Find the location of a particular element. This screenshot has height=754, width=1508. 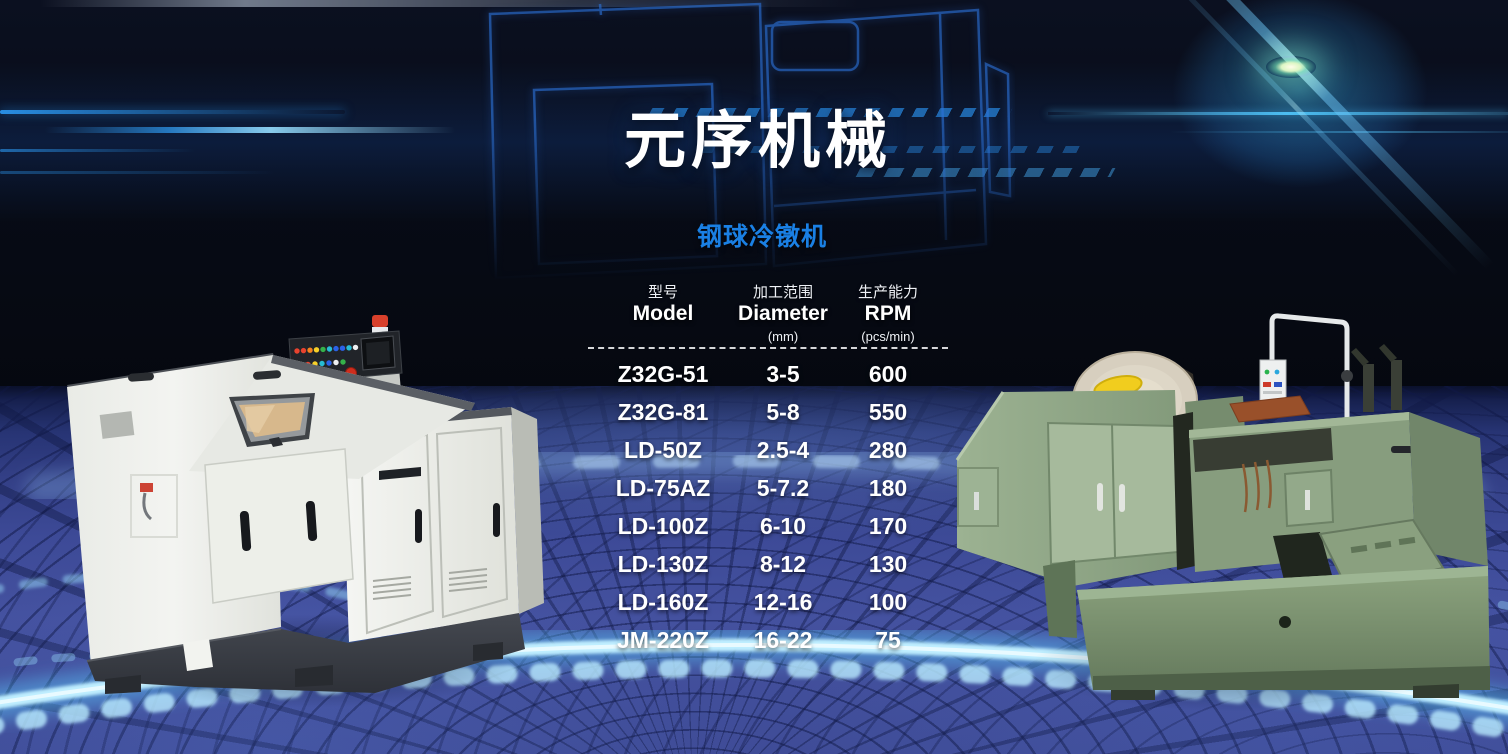

model-cell: Z32G-51 is located at coordinates (663, 373).